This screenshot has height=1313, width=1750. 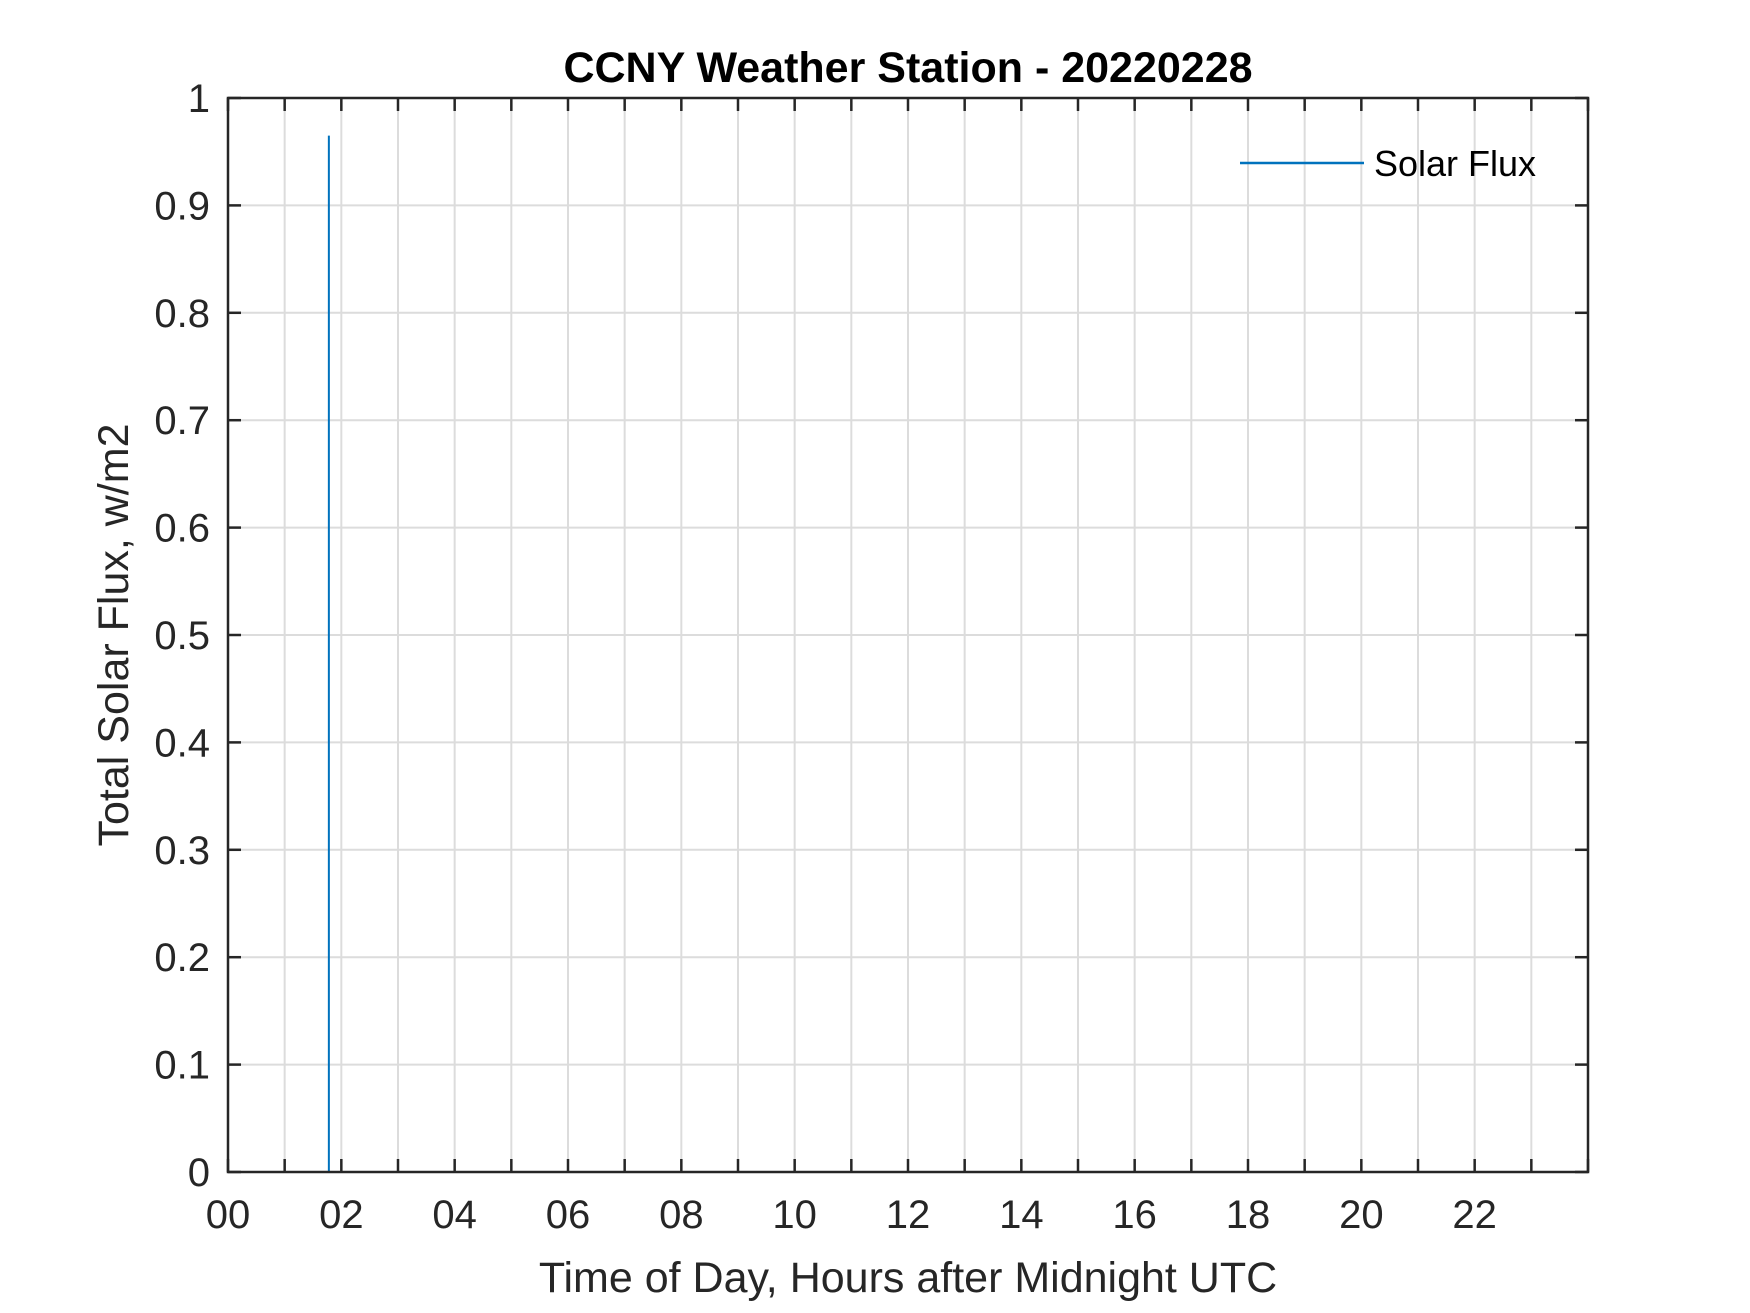 What do you see at coordinates (199, 99) in the screenshot?
I see `y-tick-label: 1` at bounding box center [199, 99].